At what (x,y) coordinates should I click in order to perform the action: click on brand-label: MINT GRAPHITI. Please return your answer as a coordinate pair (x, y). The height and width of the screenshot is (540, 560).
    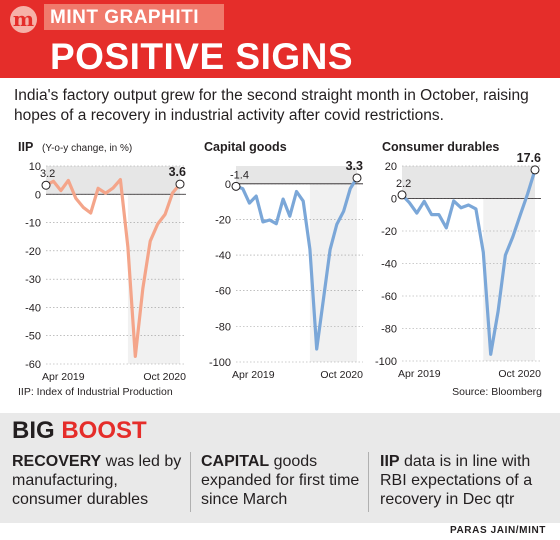
    Looking at the image, I should click on (124, 17).